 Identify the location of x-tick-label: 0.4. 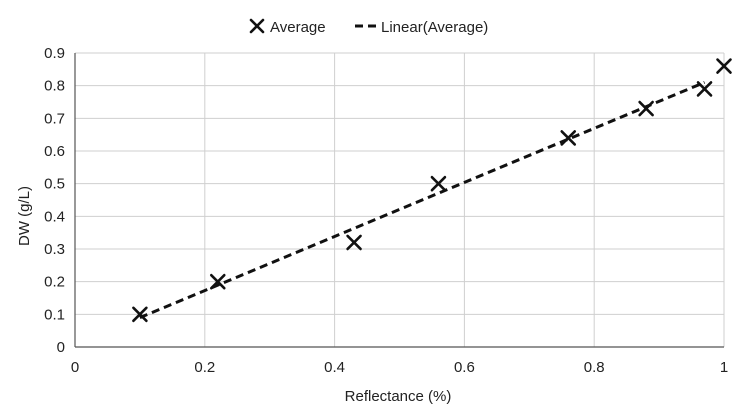
(334, 367).